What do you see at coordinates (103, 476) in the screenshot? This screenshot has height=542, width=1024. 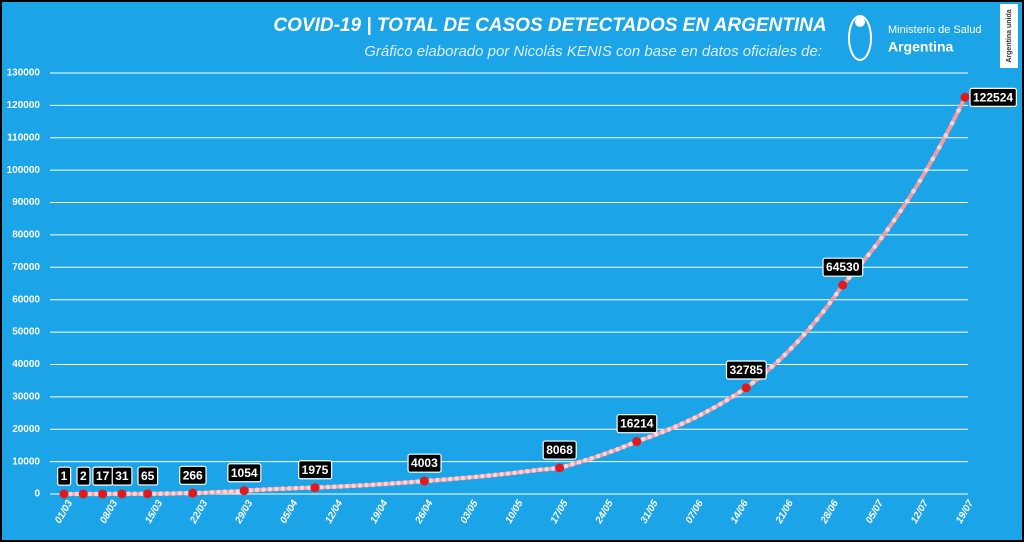 I see `data-label: 17` at bounding box center [103, 476].